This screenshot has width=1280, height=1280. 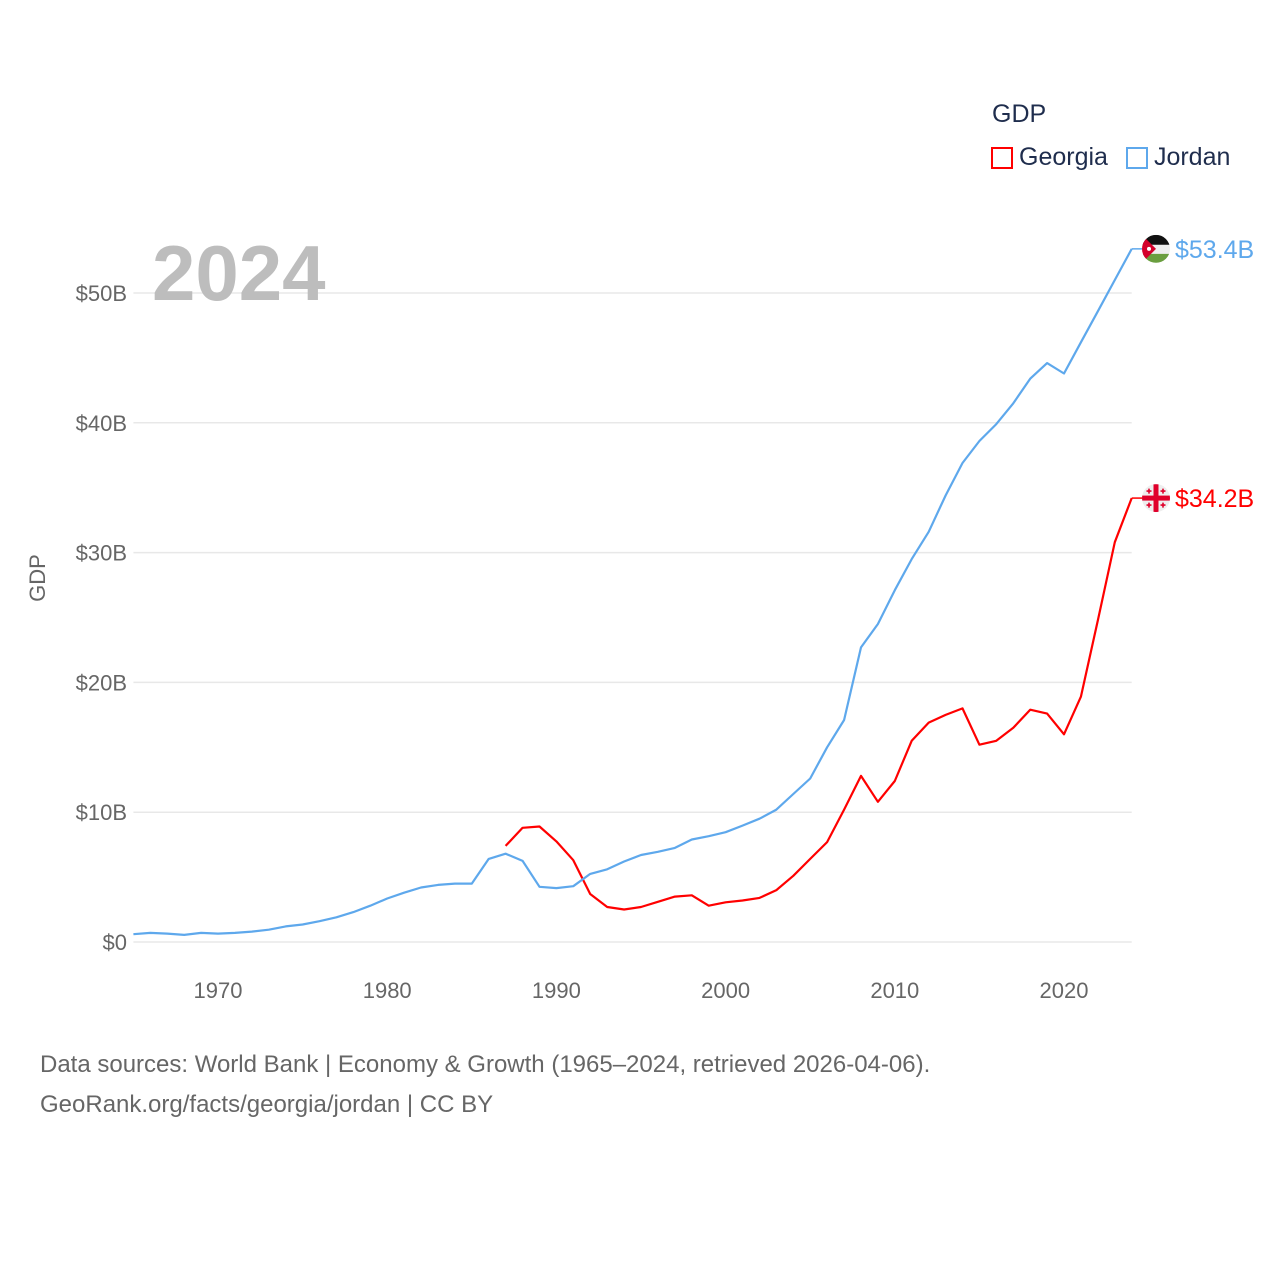 I want to click on y-tick-label: $30B, so click(x=101, y=553).